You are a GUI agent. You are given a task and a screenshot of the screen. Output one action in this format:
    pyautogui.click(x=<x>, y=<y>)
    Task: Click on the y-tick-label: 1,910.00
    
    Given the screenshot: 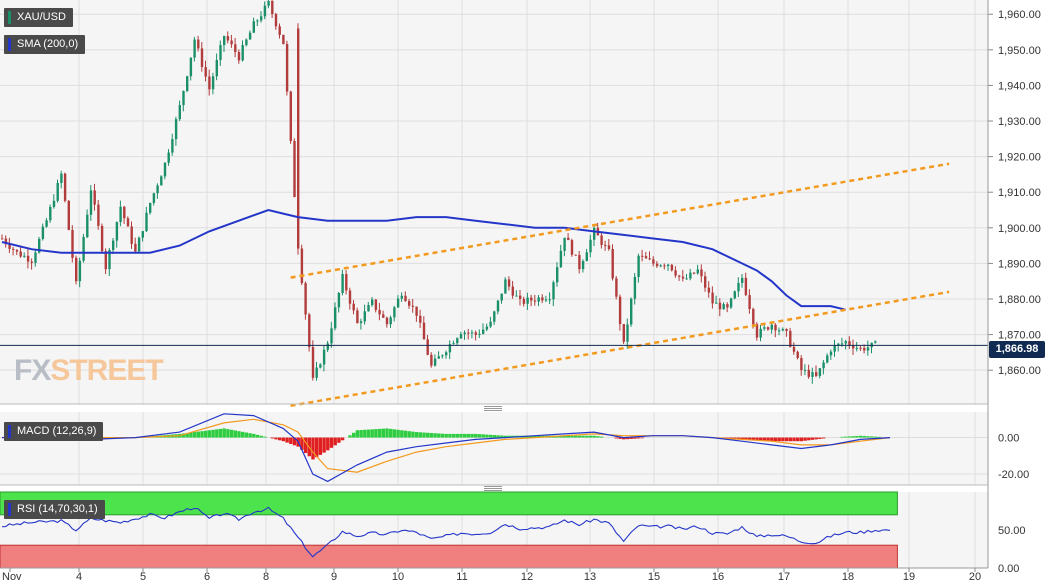 What is the action you would take?
    pyautogui.click(x=1019, y=193)
    